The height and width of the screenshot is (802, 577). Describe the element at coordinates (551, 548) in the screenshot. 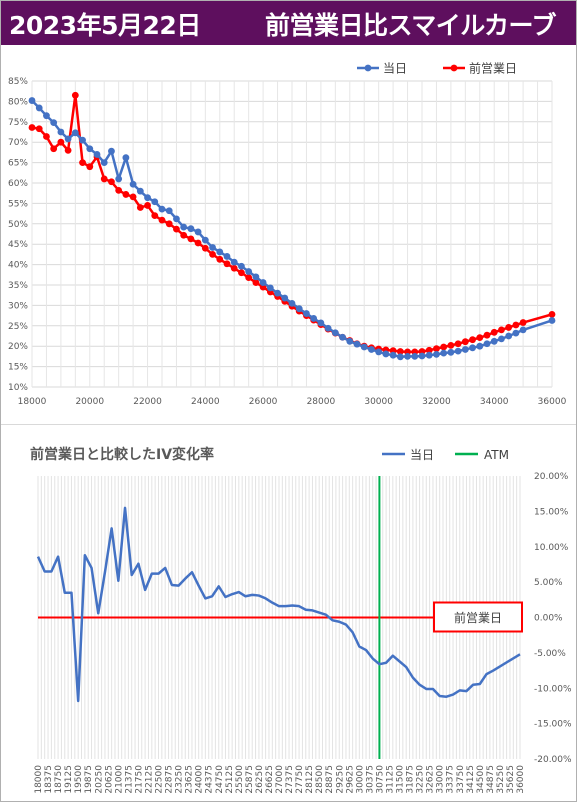

I see `y-tick-label: 10.00%` at that location.